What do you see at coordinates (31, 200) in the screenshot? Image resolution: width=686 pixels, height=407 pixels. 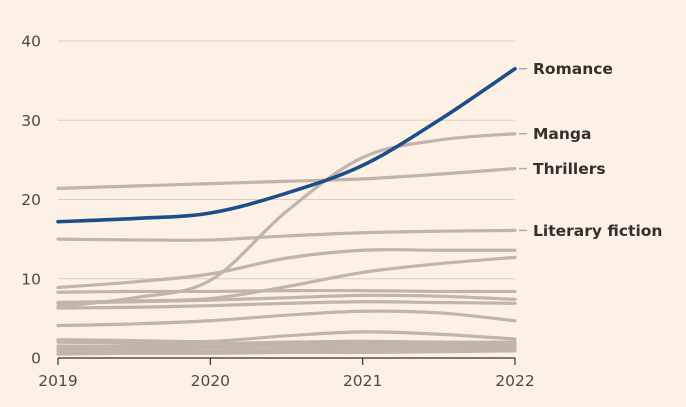 I see `y-tick-label-20: 20` at bounding box center [31, 200].